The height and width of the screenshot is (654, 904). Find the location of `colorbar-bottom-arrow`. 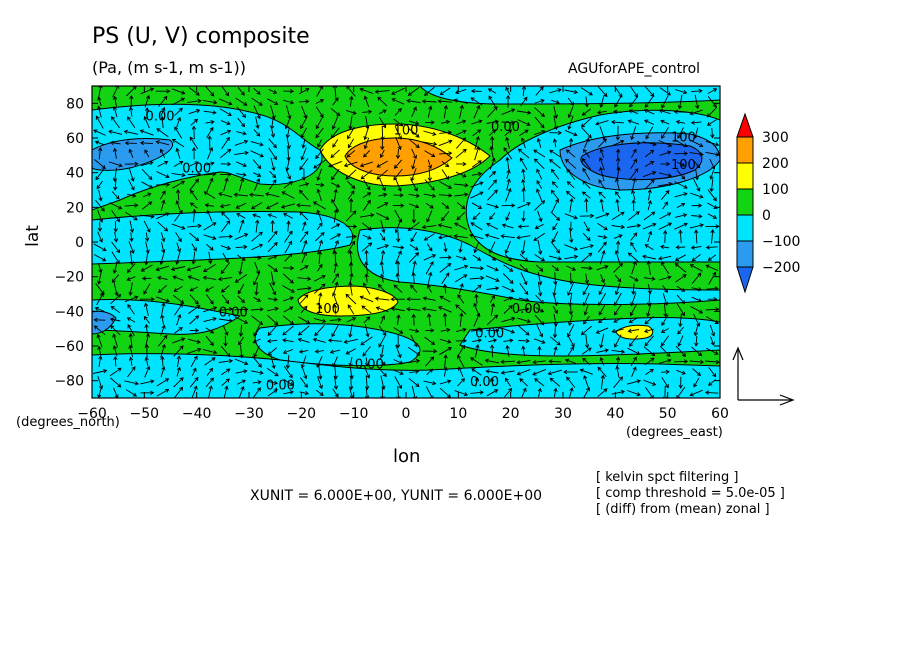

colorbar-bottom-arrow is located at coordinates (745, 280).